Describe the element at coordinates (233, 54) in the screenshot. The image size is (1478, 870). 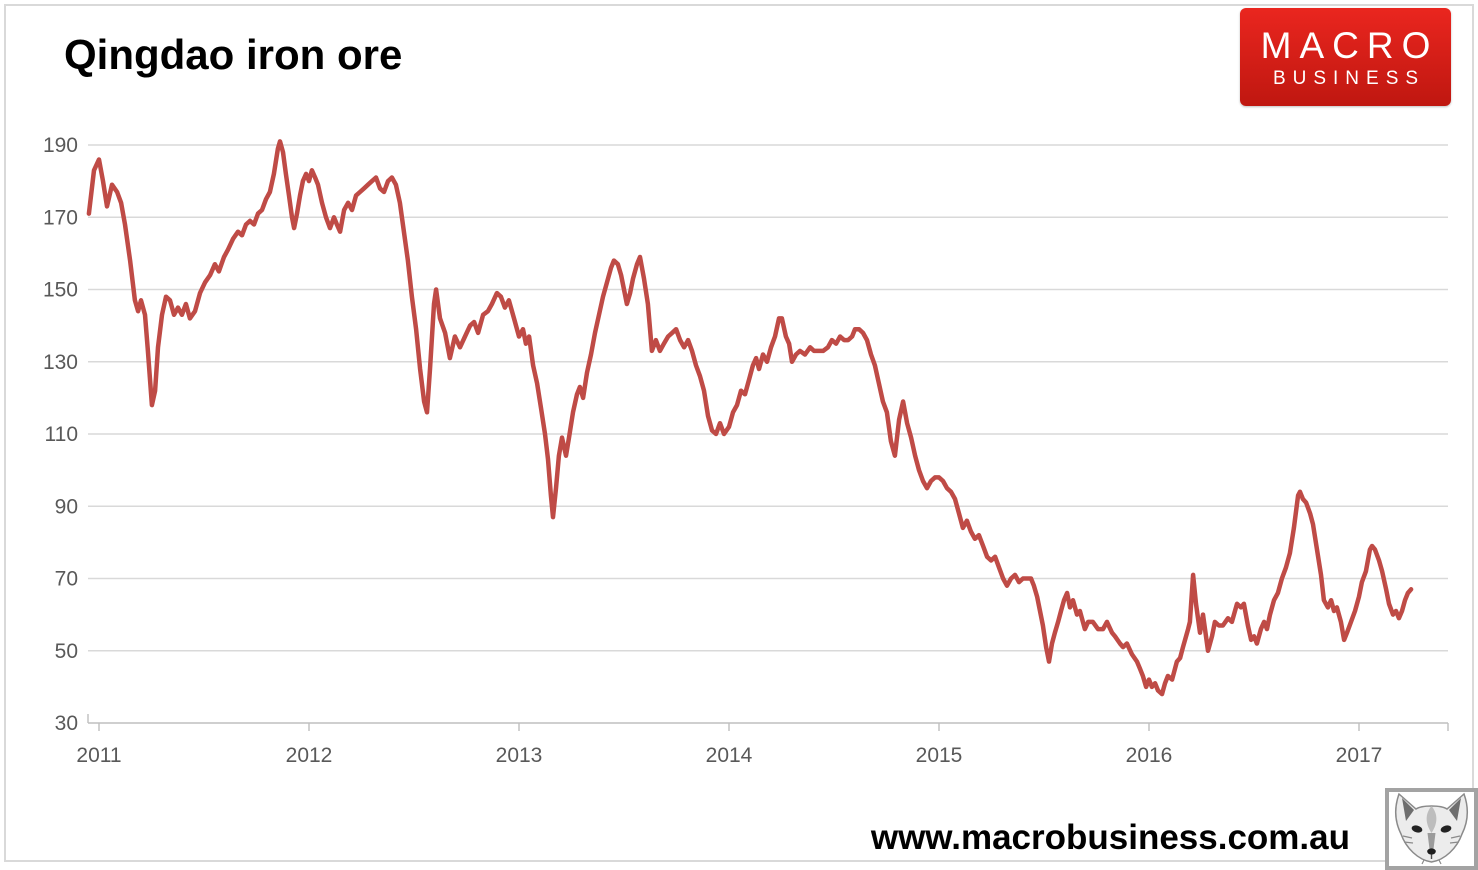
I see `chart-title: Qingdao iron ore` at that location.